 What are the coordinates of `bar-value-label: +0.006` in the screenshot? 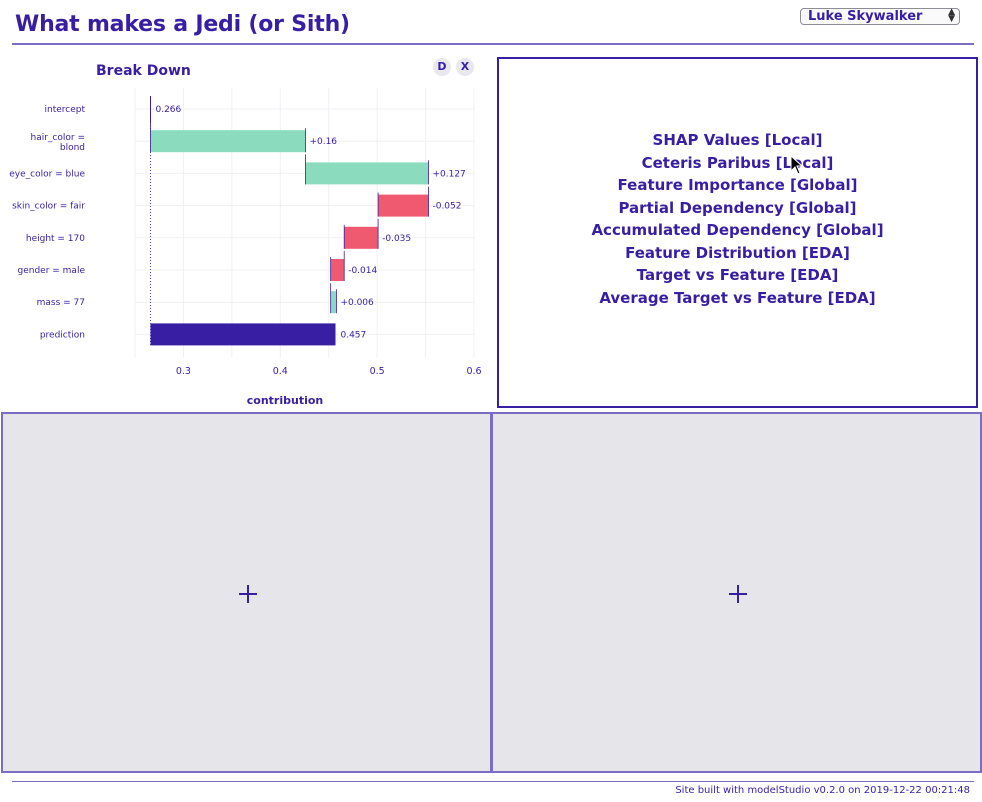 It's located at (357, 303).